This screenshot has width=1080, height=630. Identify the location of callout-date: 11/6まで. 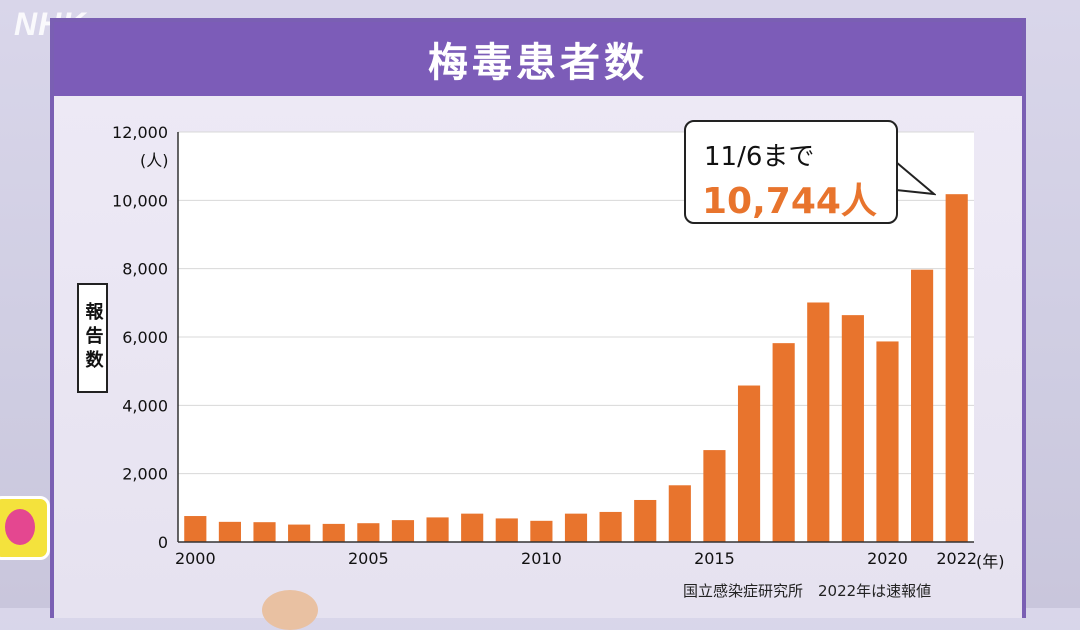
(759, 157).